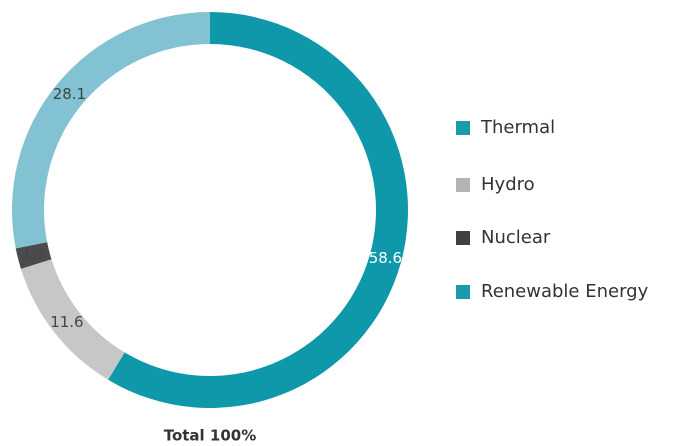  Describe the element at coordinates (69, 94) in the screenshot. I see `data-label: 28.1` at that location.